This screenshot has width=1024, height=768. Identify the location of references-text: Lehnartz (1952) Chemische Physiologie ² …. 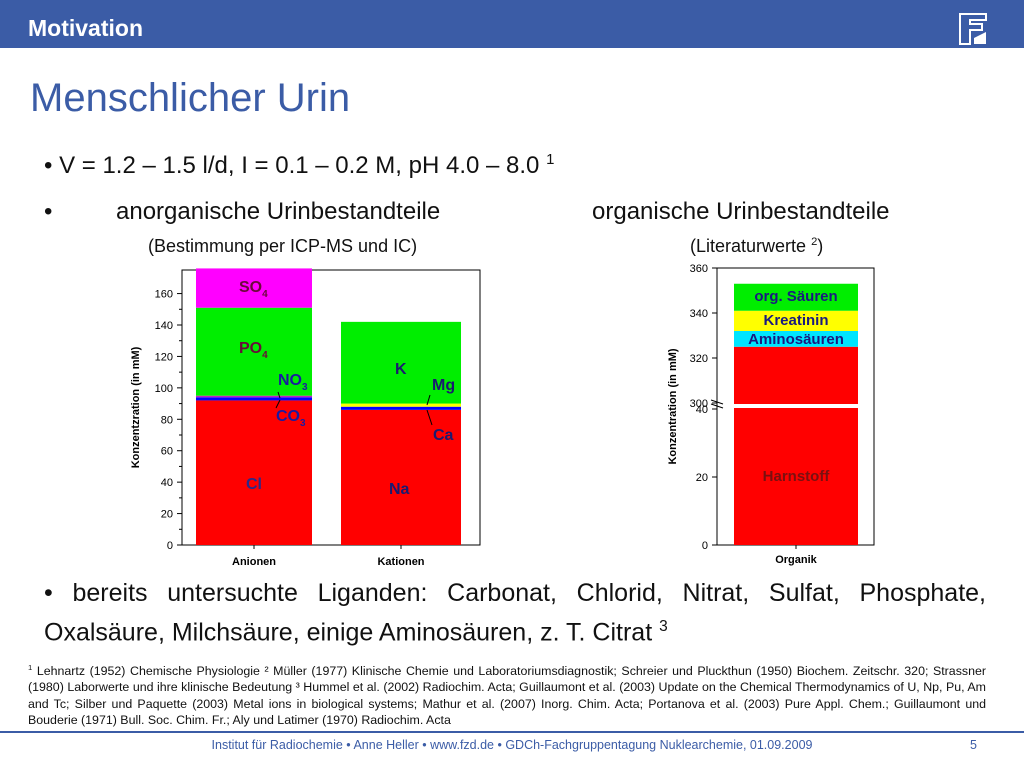
(507, 696).